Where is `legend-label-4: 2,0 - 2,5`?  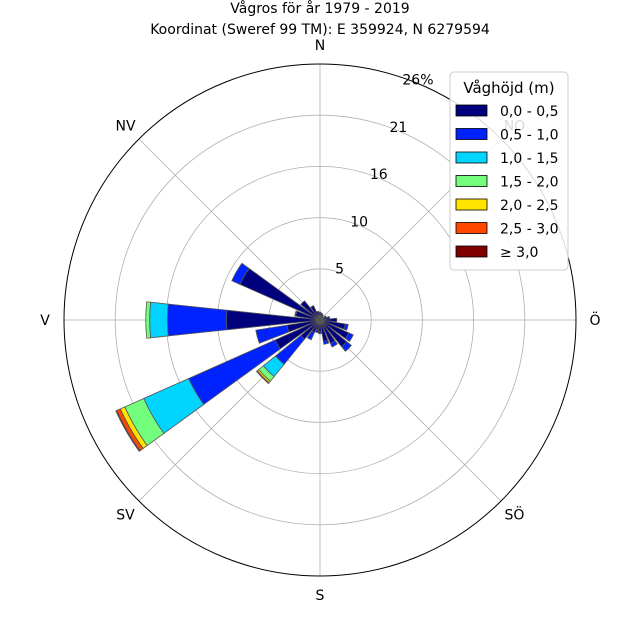 legend-label-4: 2,0 - 2,5 is located at coordinates (529, 206).